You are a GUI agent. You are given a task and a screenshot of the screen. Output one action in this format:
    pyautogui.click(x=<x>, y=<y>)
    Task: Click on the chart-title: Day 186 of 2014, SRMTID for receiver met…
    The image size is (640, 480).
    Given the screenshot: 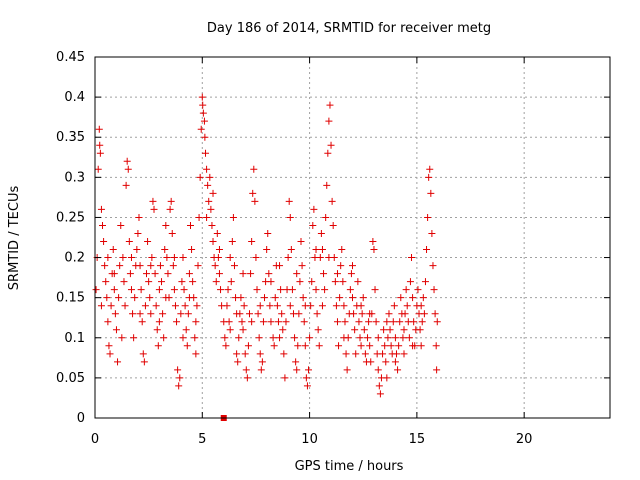 What is the action you would take?
    pyautogui.click(x=349, y=28)
    